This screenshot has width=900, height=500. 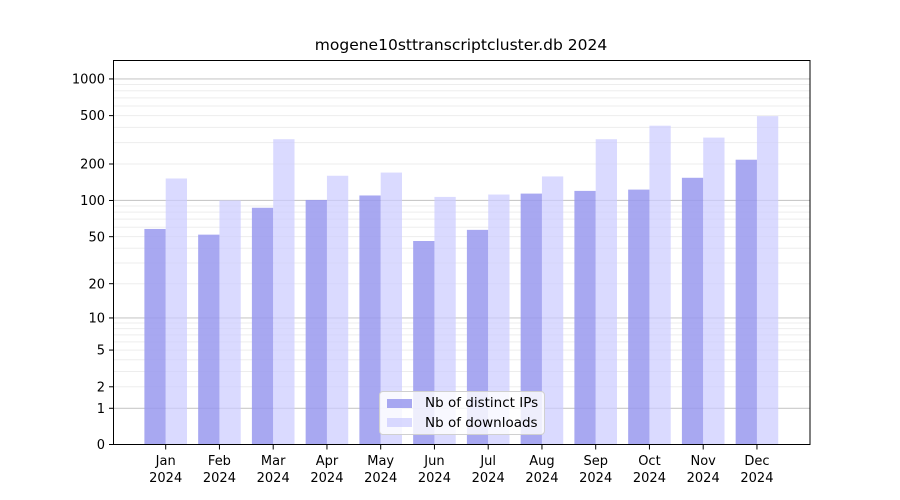 I want to click on svg-text: 20, so click(x=96, y=284).